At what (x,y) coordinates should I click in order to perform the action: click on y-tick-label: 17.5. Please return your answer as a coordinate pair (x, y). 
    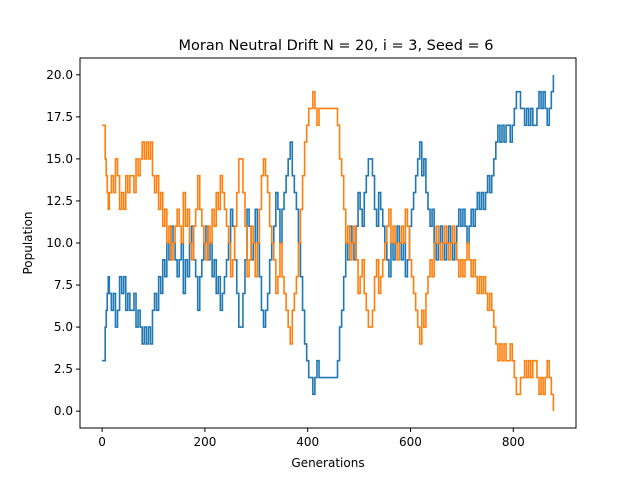
    Looking at the image, I should click on (59, 117).